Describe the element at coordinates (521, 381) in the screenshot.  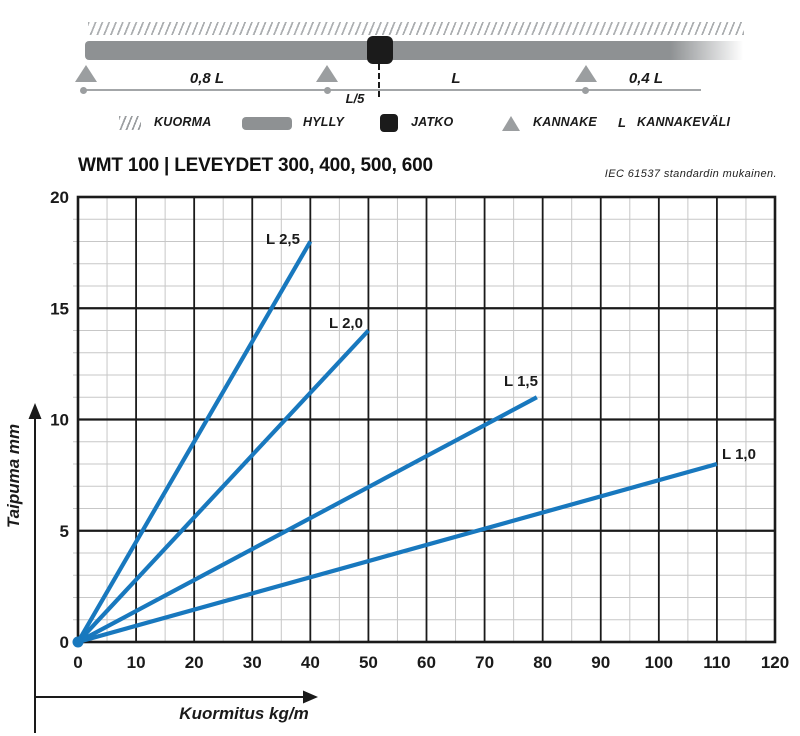
I see `svg-text: L 1,5` at that location.